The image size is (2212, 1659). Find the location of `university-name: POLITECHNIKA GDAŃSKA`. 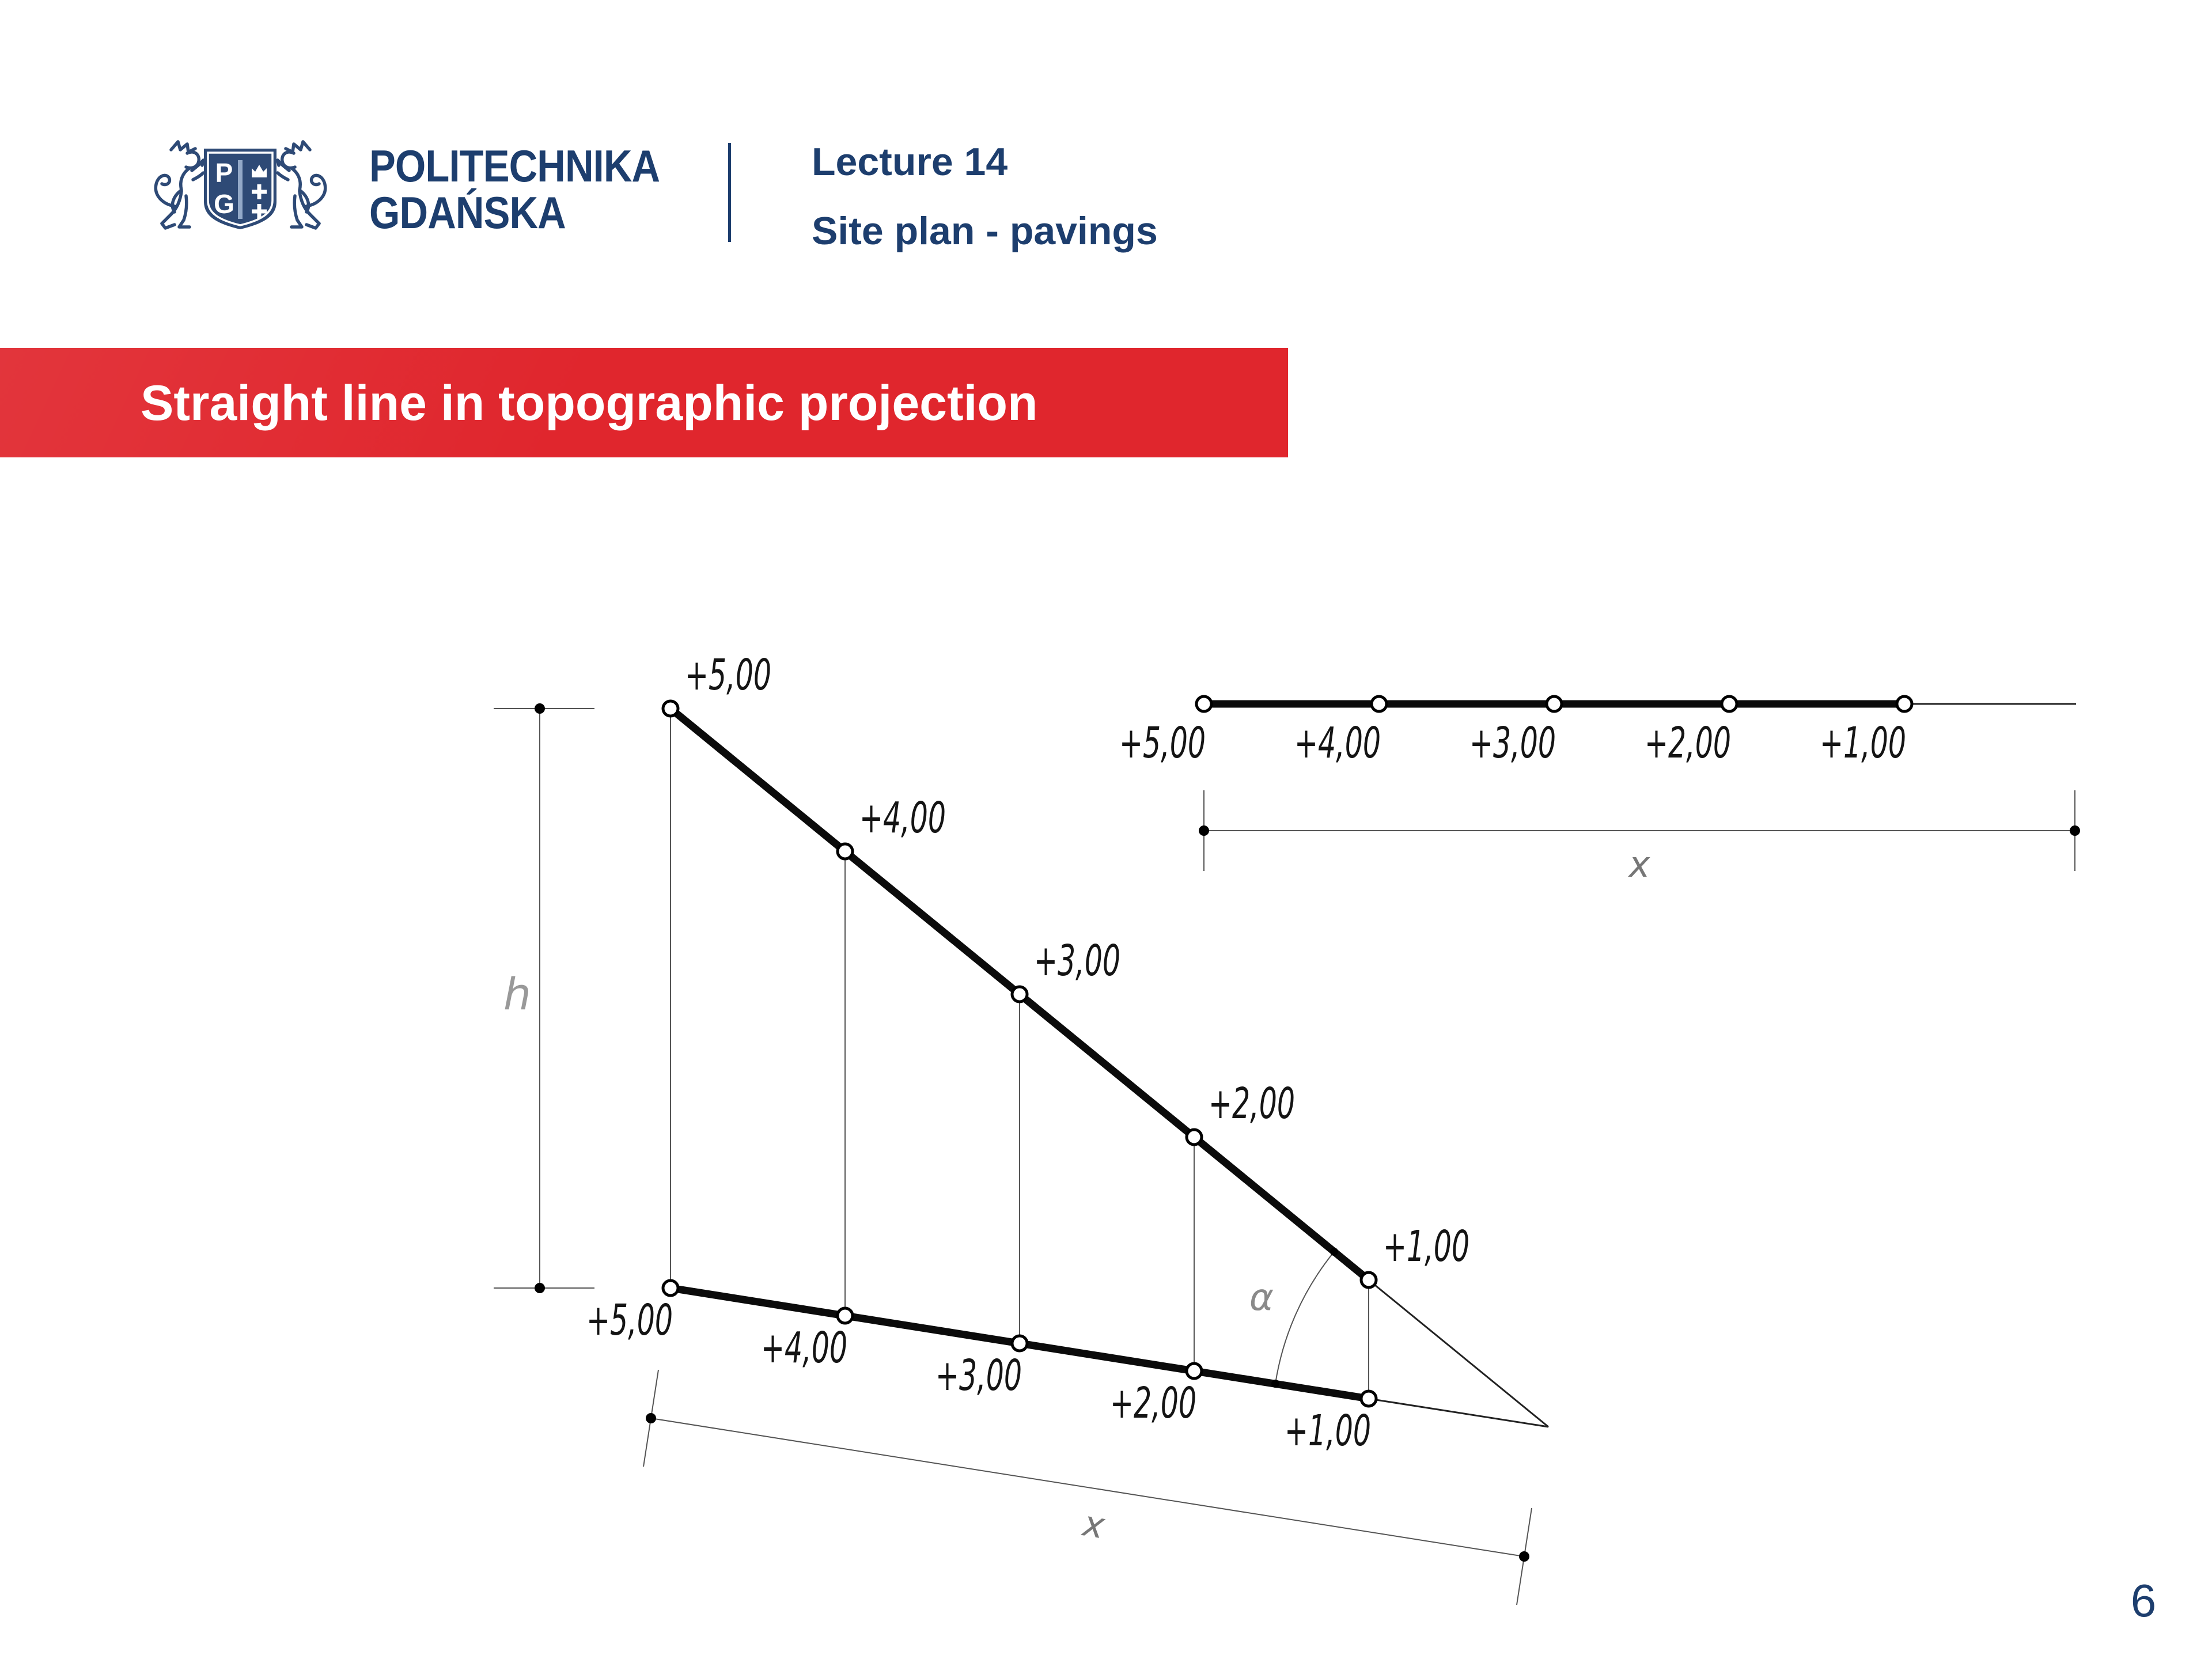

university-name: POLITECHNIKA GDAŃSKA is located at coordinates (514, 189).